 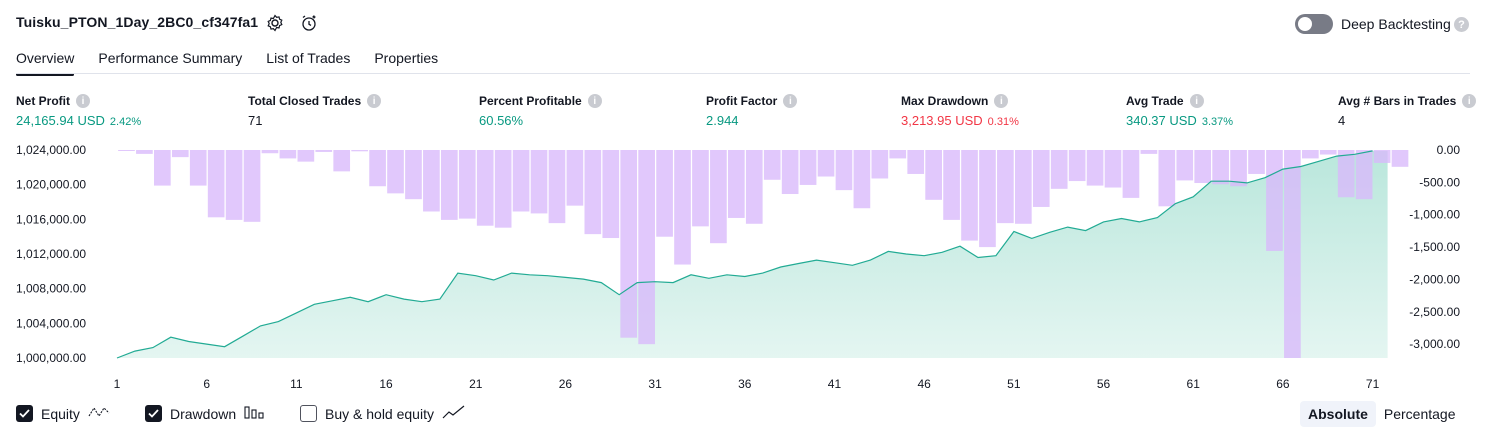 What do you see at coordinates (743, 73) in the screenshot?
I see `tabs-divider` at bounding box center [743, 73].